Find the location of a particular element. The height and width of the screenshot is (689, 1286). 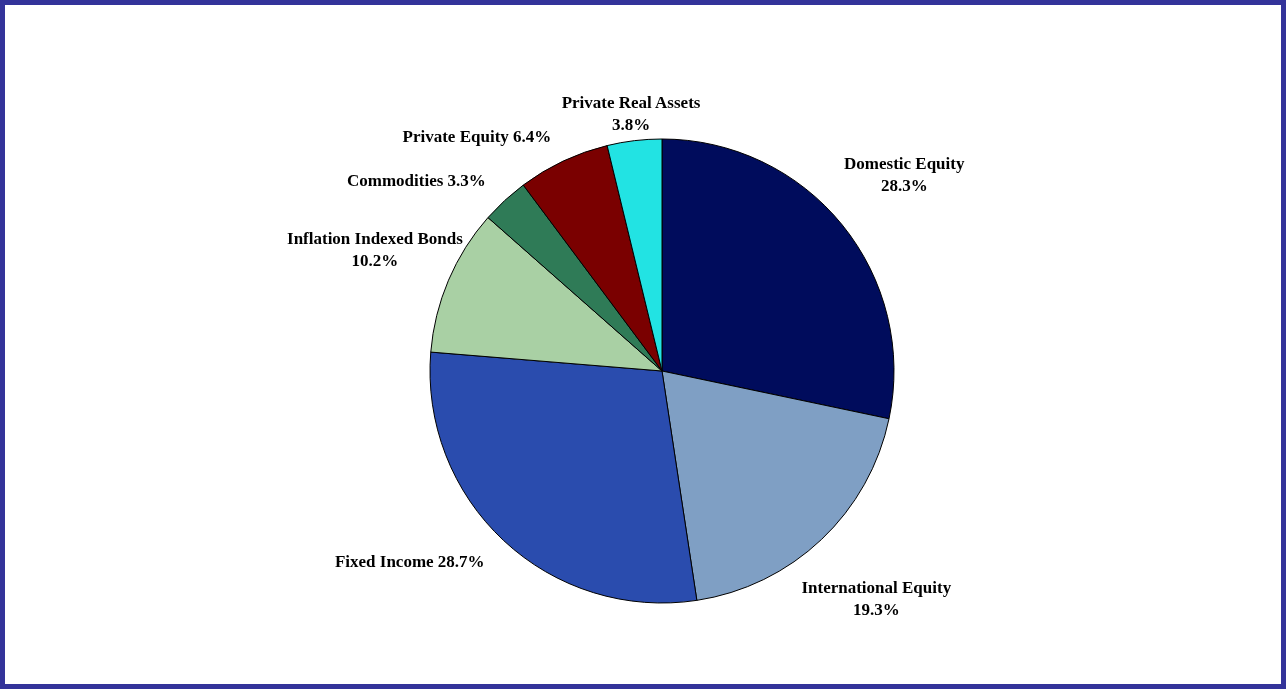

slice-label: Private Equity 6.4% is located at coordinates (477, 136).